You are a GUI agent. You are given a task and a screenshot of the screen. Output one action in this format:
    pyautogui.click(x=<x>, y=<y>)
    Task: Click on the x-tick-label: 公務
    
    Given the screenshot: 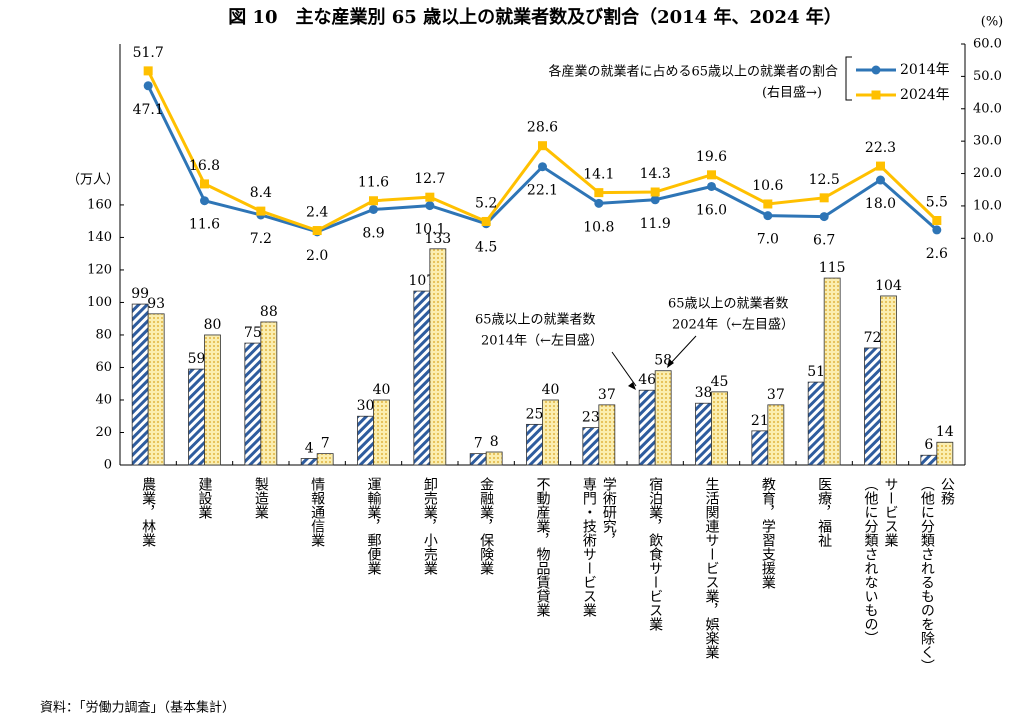 What is the action you would take?
    pyautogui.click(x=947, y=491)
    